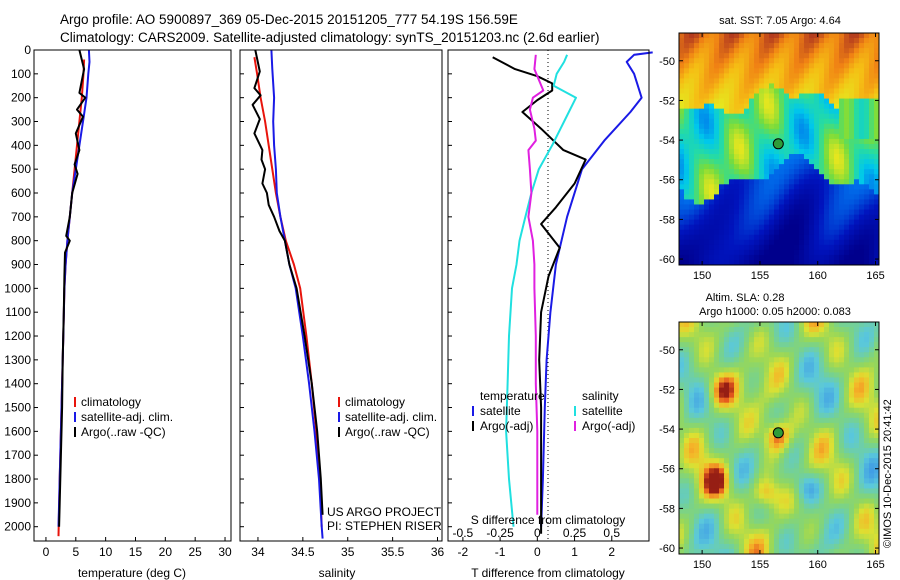  Describe the element at coordinates (780, 21) in the screenshot. I see `sst-map-title: sat. SST: 7.05 Argo: 4.64` at that location.